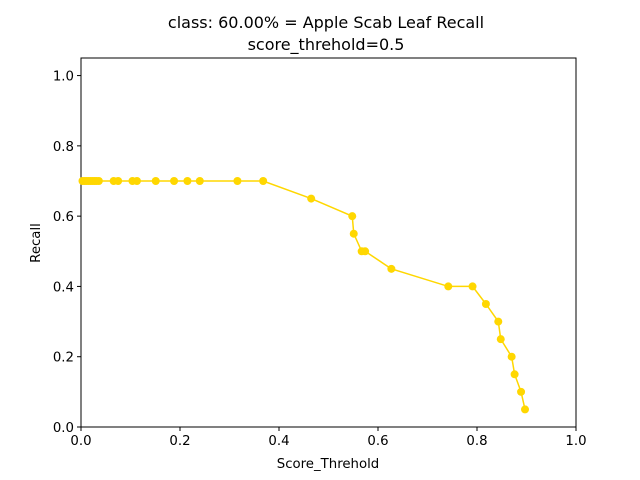 The image size is (640, 480). I want to click on y-tick-label: 0.6, so click(63, 217).